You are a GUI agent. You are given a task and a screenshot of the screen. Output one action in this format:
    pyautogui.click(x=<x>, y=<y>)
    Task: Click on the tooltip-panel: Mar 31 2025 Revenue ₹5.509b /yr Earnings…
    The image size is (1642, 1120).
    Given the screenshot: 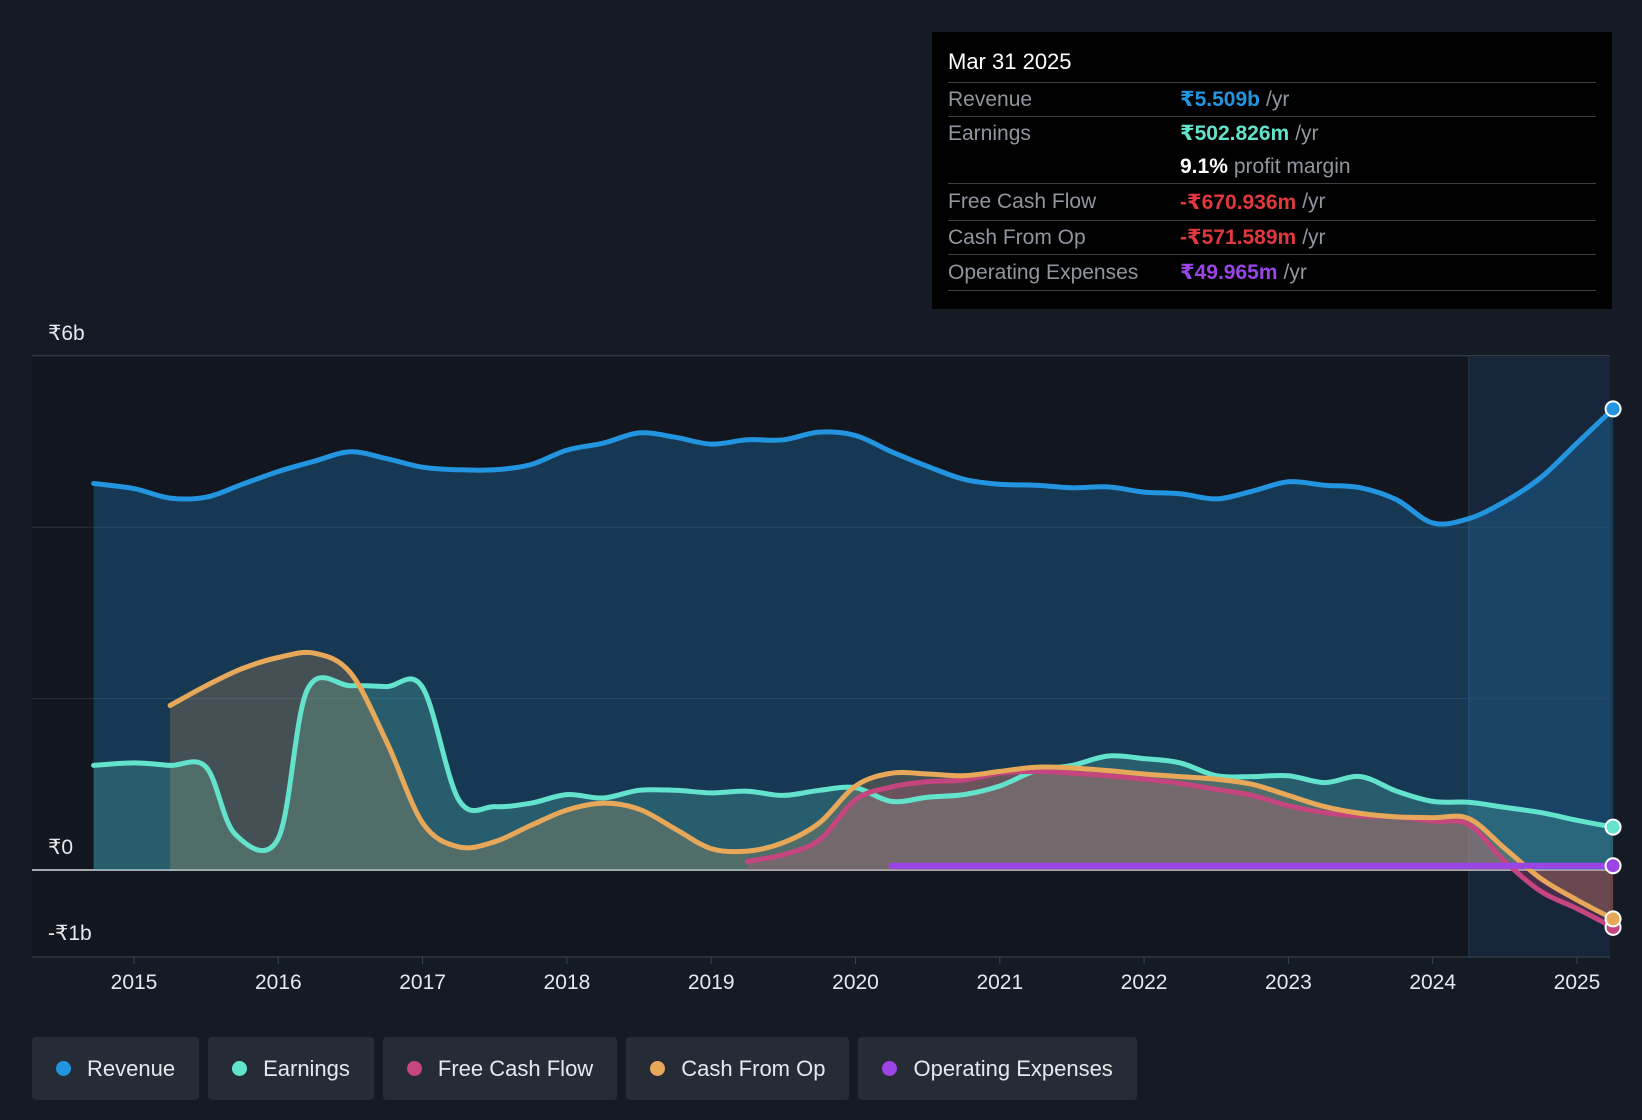 What is the action you would take?
    pyautogui.click(x=1272, y=170)
    